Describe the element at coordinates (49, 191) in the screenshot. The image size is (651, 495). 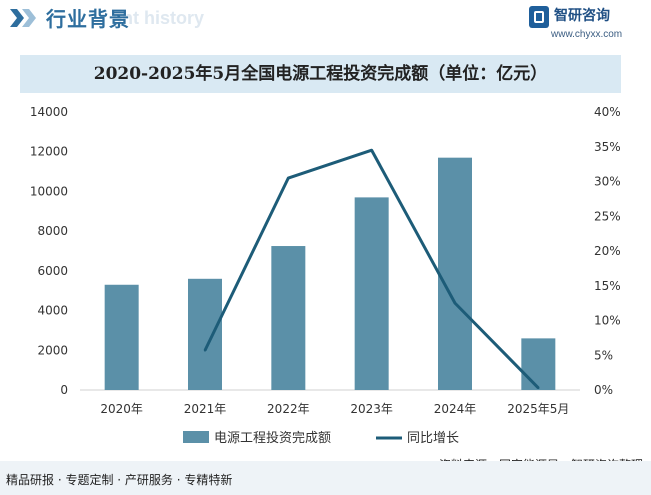
I see `y-tick-label: 10000` at that location.